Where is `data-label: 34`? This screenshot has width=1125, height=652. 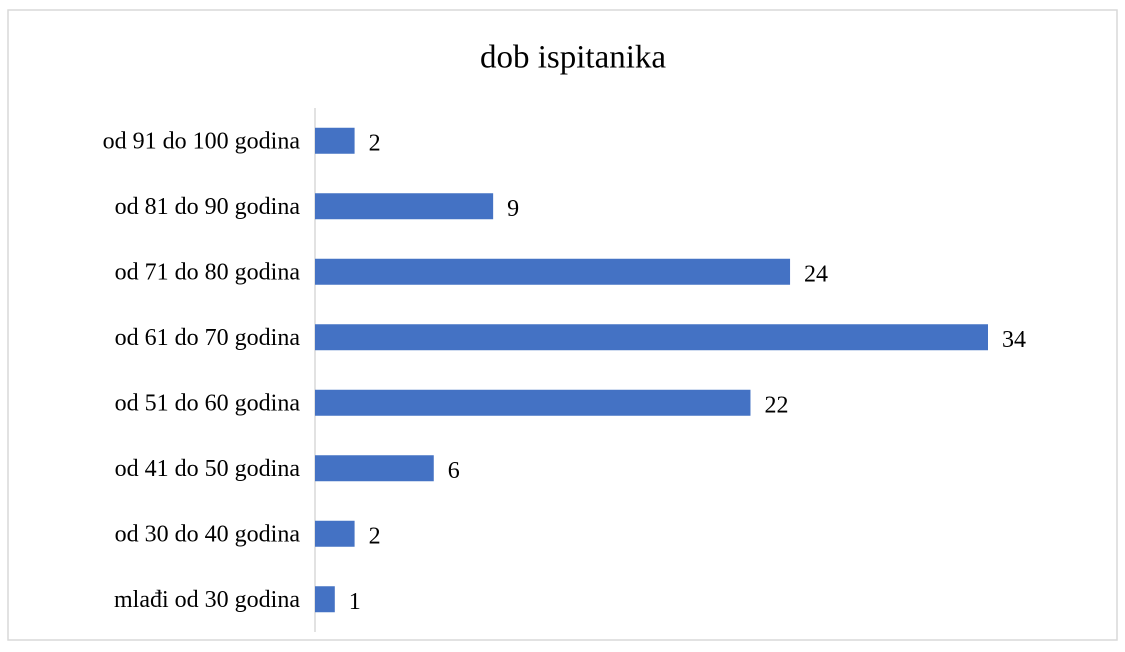 data-label: 34 is located at coordinates (1014, 340).